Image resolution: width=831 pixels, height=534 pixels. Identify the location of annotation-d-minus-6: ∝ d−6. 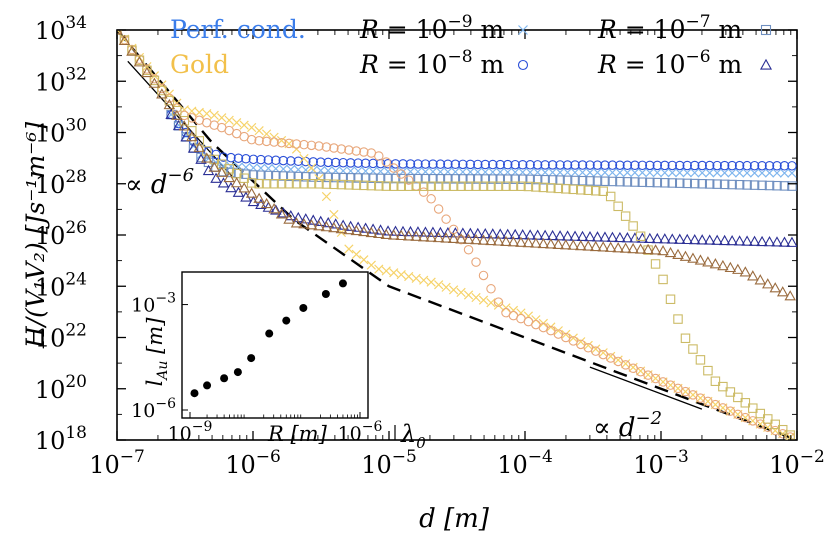
(159, 182).